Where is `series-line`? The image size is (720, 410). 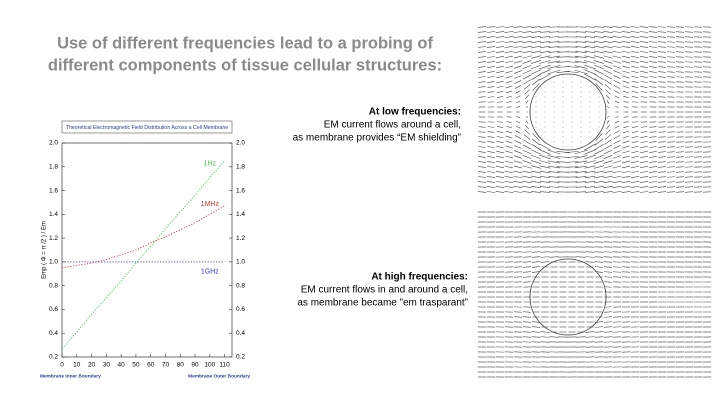
series-line is located at coordinates (143, 255).